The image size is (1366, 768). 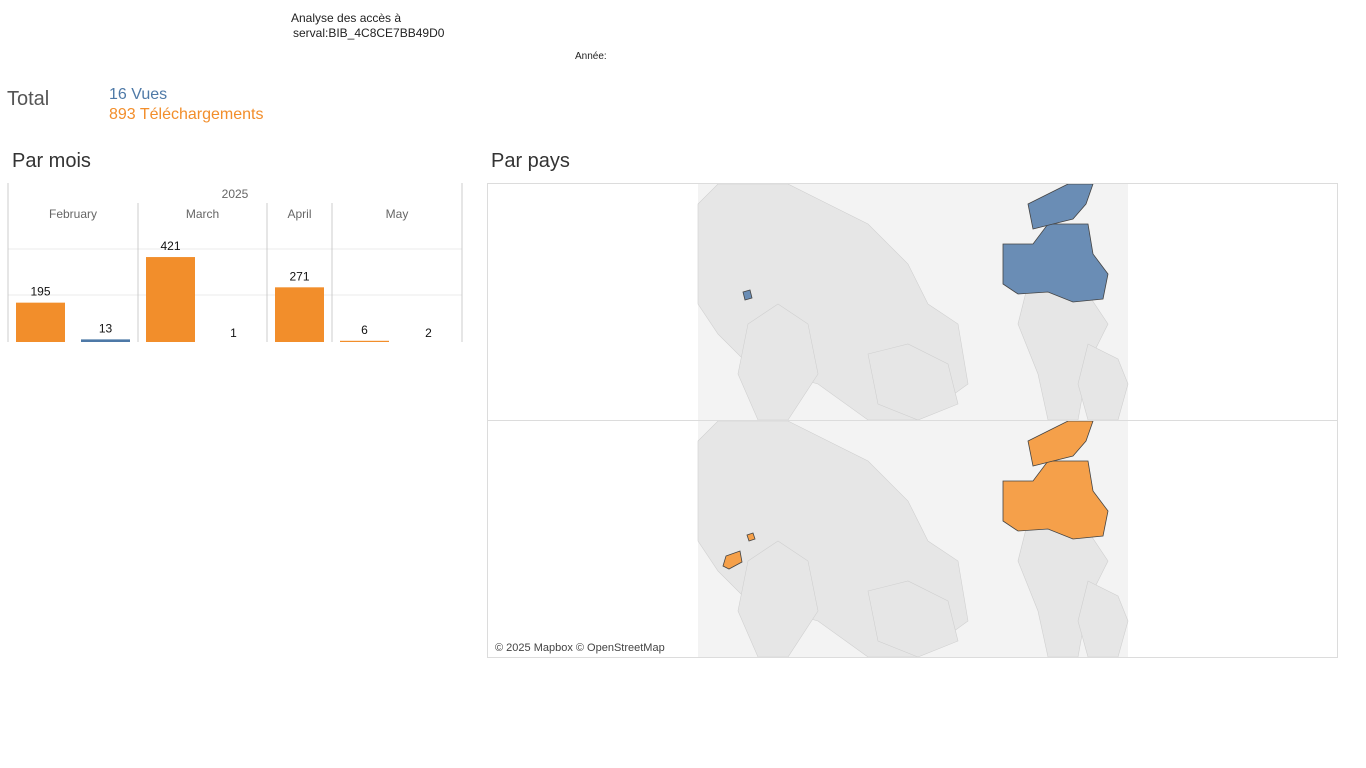 I want to click on month-label-march: March, so click(x=202, y=214).